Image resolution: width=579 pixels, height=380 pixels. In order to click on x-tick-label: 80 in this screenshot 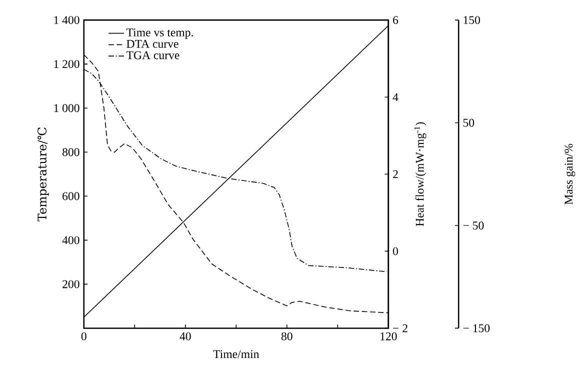, I will do `click(286, 336)`.